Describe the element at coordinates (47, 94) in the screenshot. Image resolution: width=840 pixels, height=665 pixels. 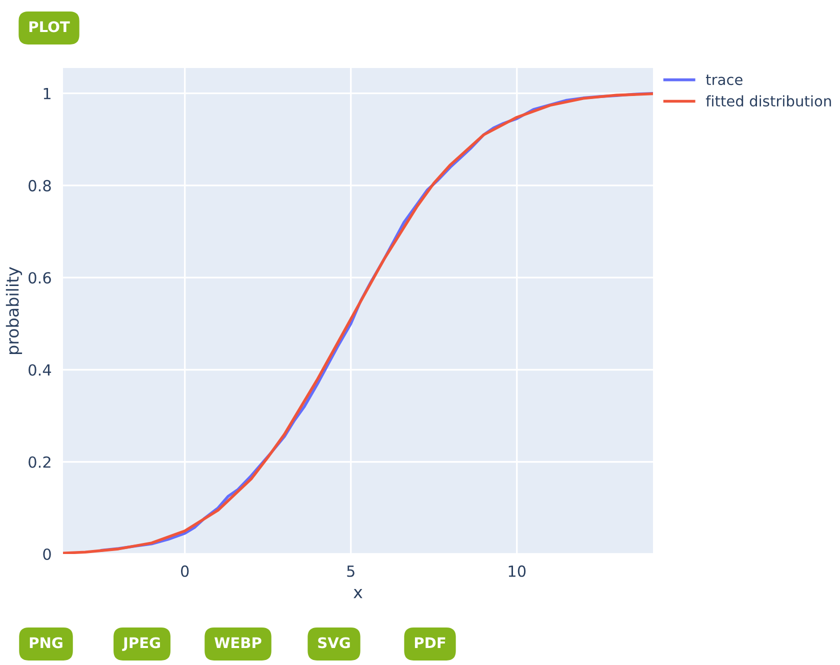
I see `y-tick-label: 1` at that location.